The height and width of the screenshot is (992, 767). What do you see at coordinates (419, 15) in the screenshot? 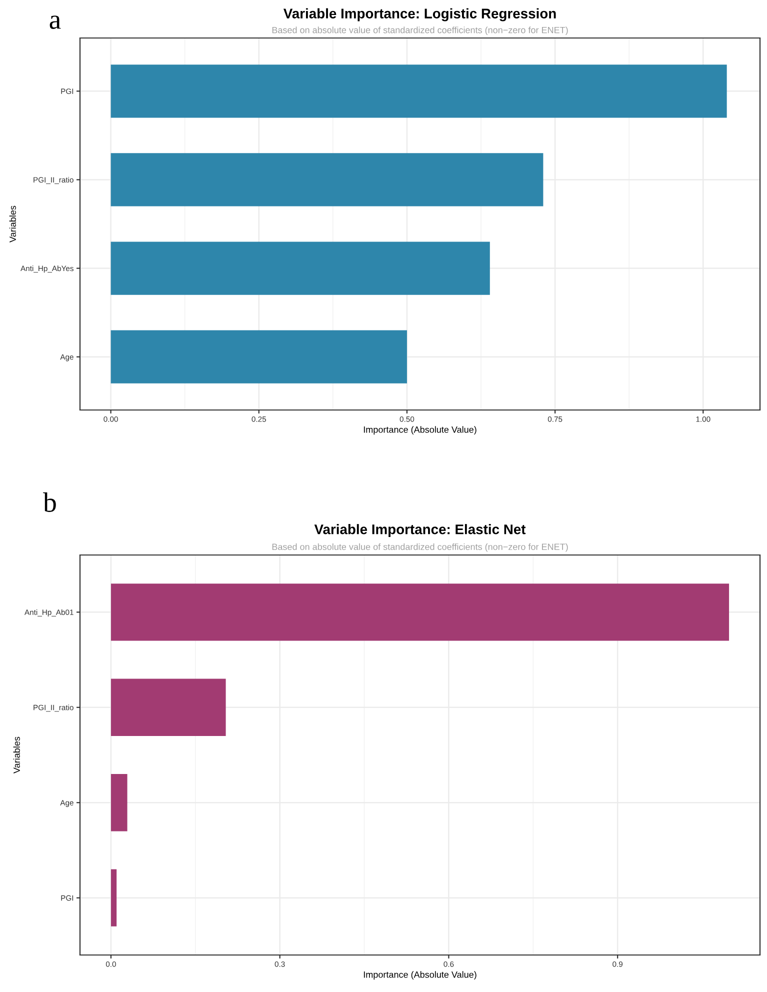
I see `chart-title: Variable Importance: Logistic Regression` at bounding box center [419, 15].